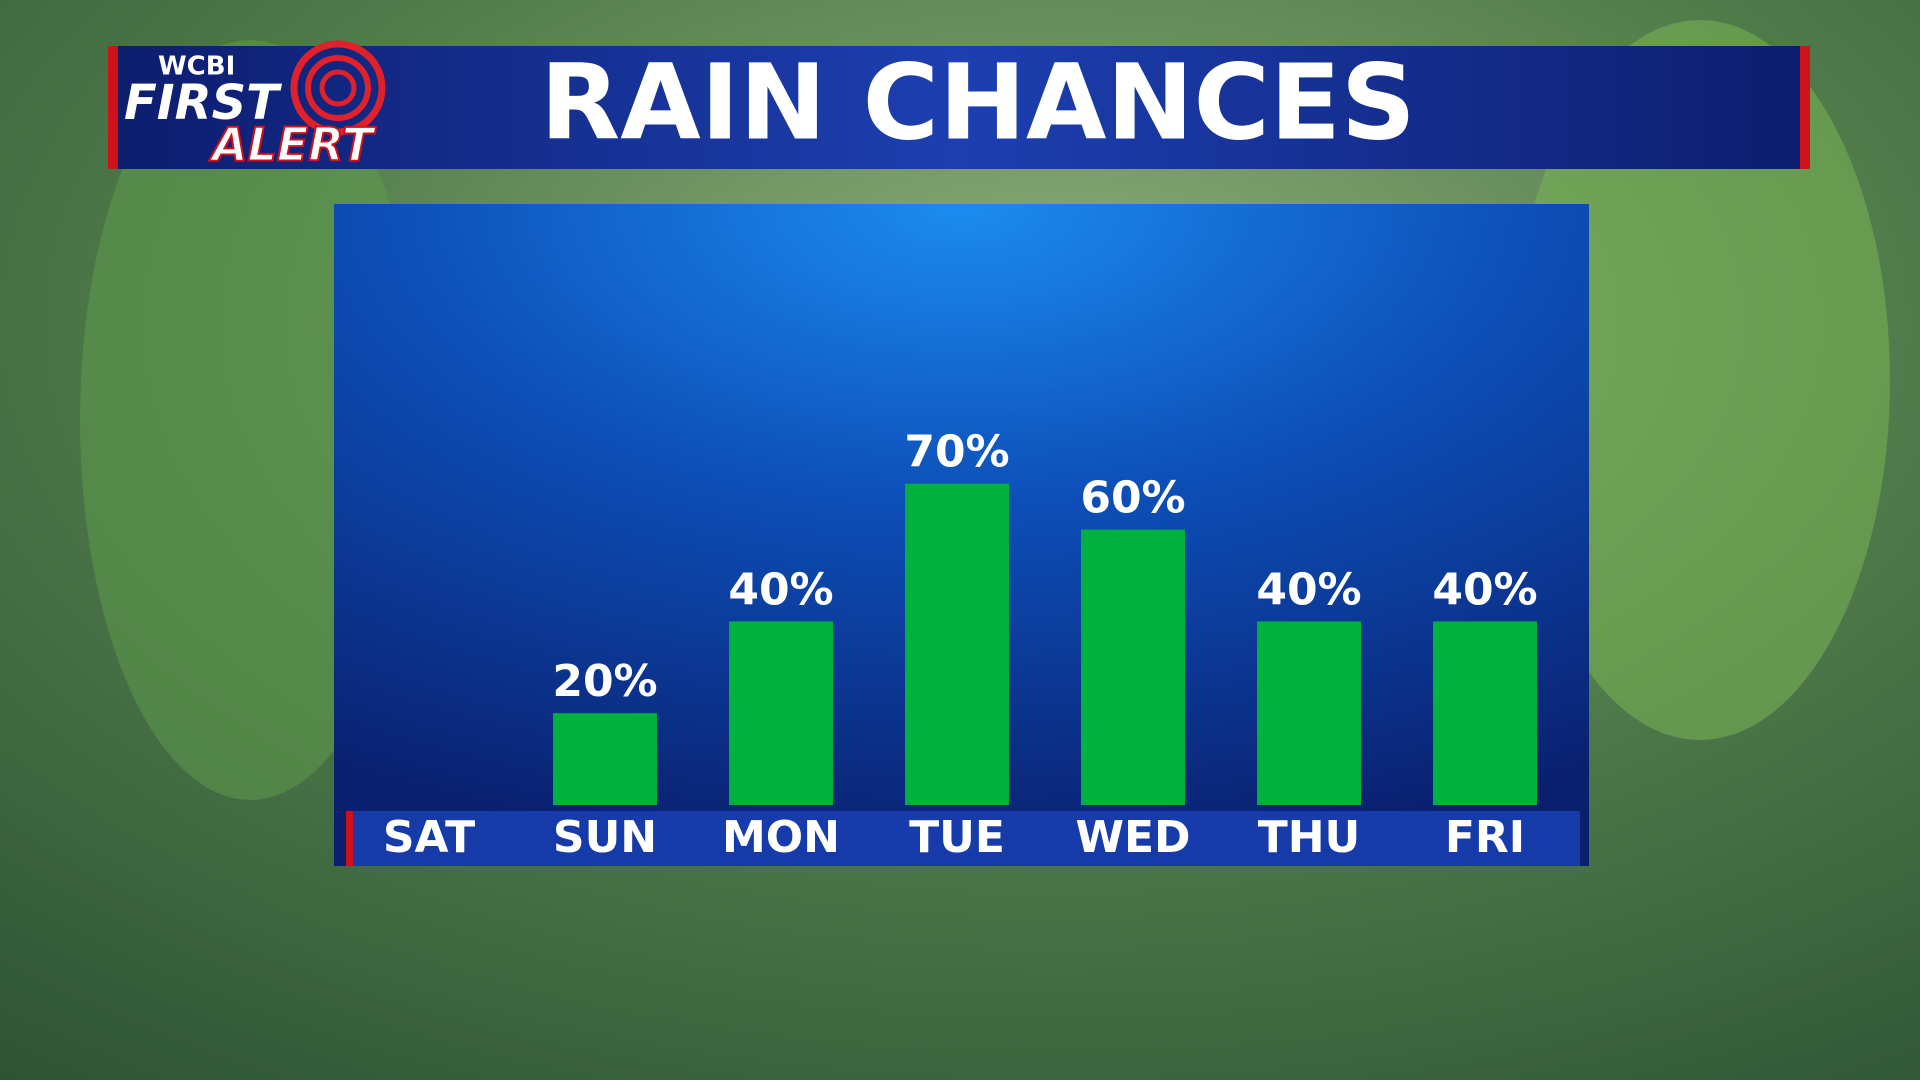 This screenshot has width=1920, height=1080. Describe the element at coordinates (604, 681) in the screenshot. I see `value-label: 20%` at that location.